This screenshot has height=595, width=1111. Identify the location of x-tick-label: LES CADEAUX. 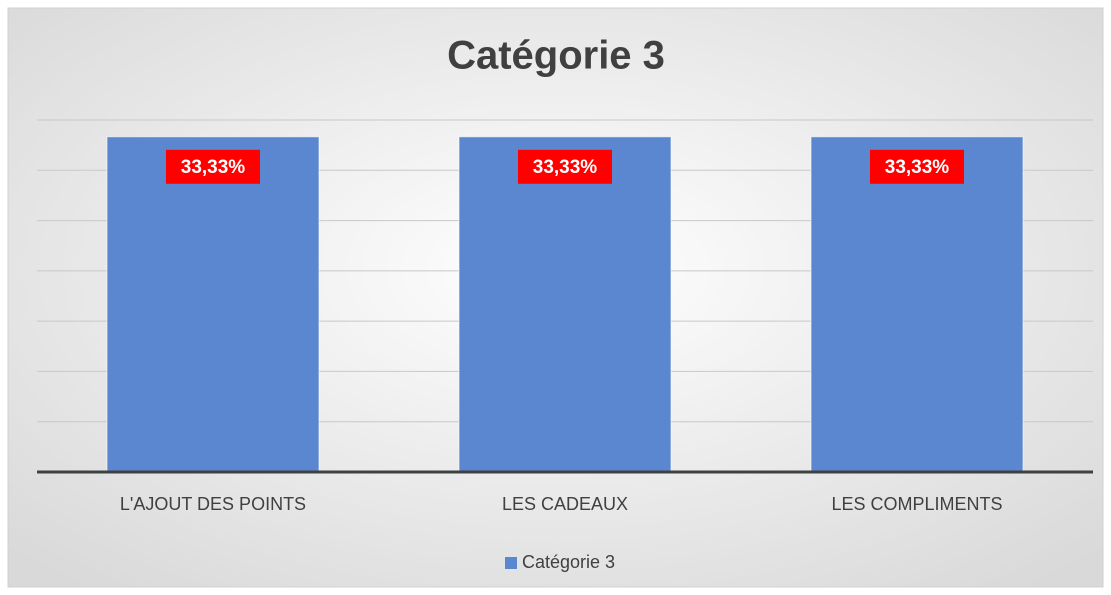
(565, 504).